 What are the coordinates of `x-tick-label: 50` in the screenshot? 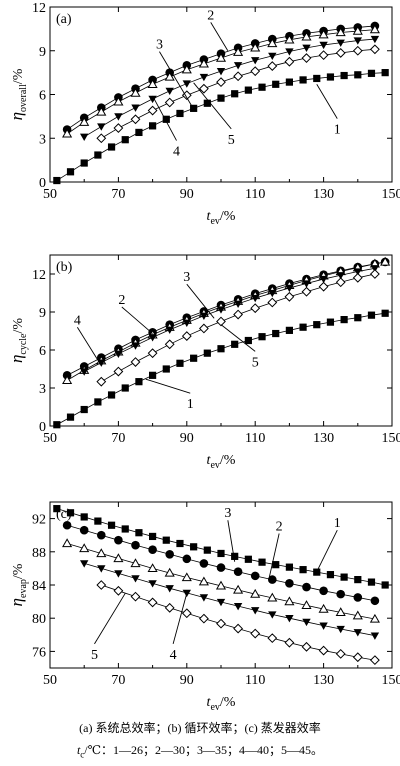 It's located at (50, 680).